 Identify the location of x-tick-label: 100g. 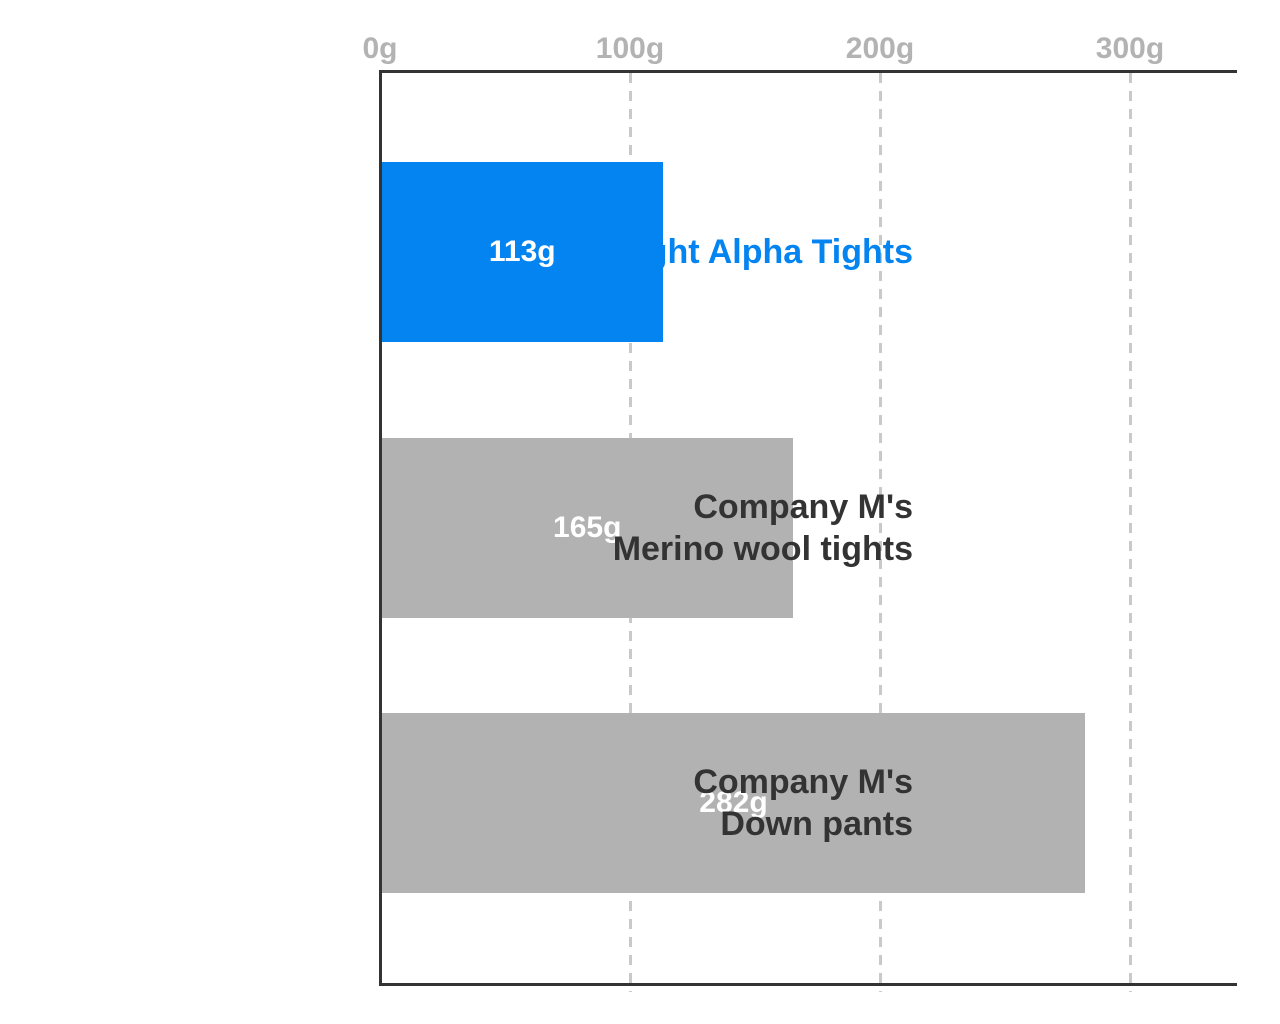
(630, 48).